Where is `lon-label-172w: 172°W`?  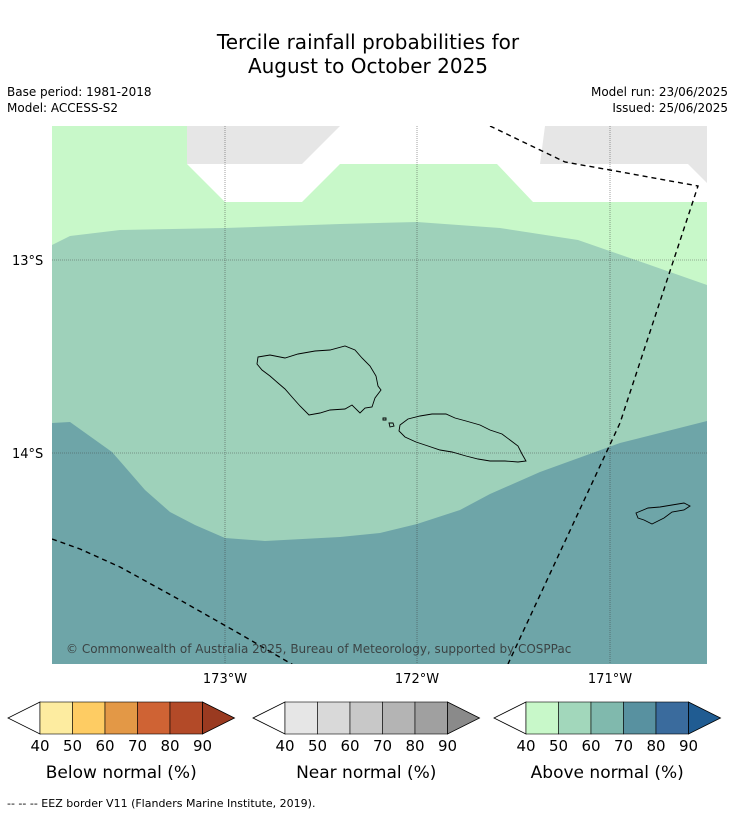
lon-label-172w: 172°W is located at coordinates (417, 679).